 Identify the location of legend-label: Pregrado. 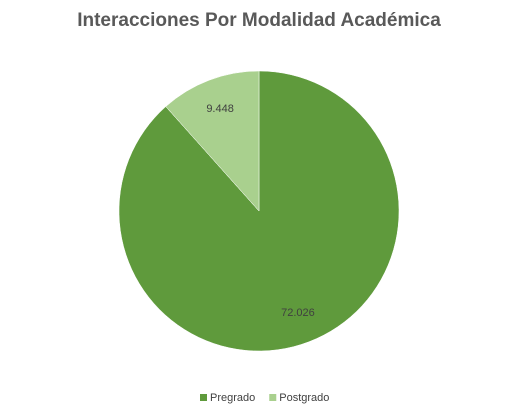
(232, 398).